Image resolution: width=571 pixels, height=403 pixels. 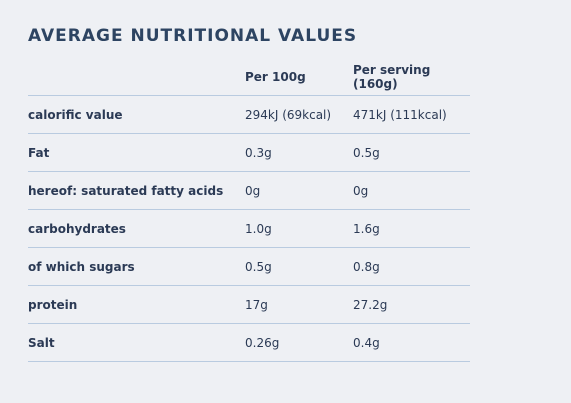 What do you see at coordinates (299, 342) in the screenshot?
I see `value-cell: 0.26g` at bounding box center [299, 342].